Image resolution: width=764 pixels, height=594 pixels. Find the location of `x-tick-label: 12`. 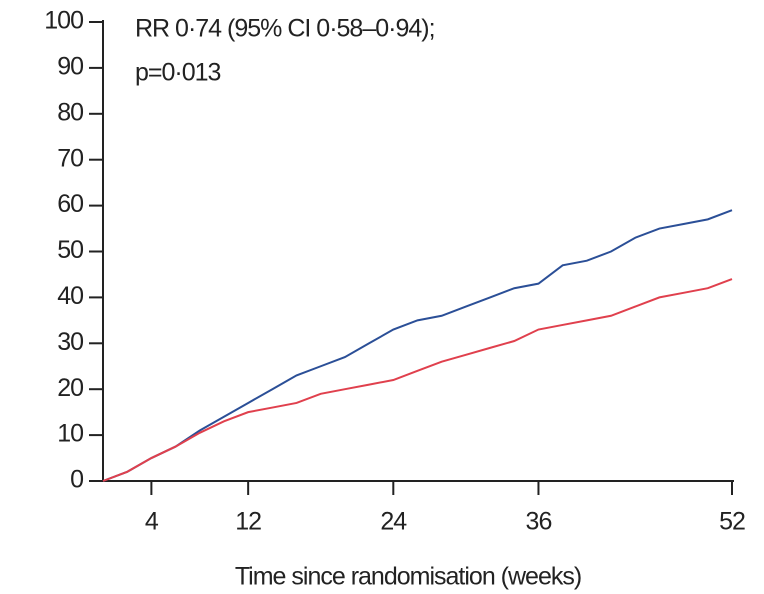

x-tick-label: 12 is located at coordinates (248, 522).